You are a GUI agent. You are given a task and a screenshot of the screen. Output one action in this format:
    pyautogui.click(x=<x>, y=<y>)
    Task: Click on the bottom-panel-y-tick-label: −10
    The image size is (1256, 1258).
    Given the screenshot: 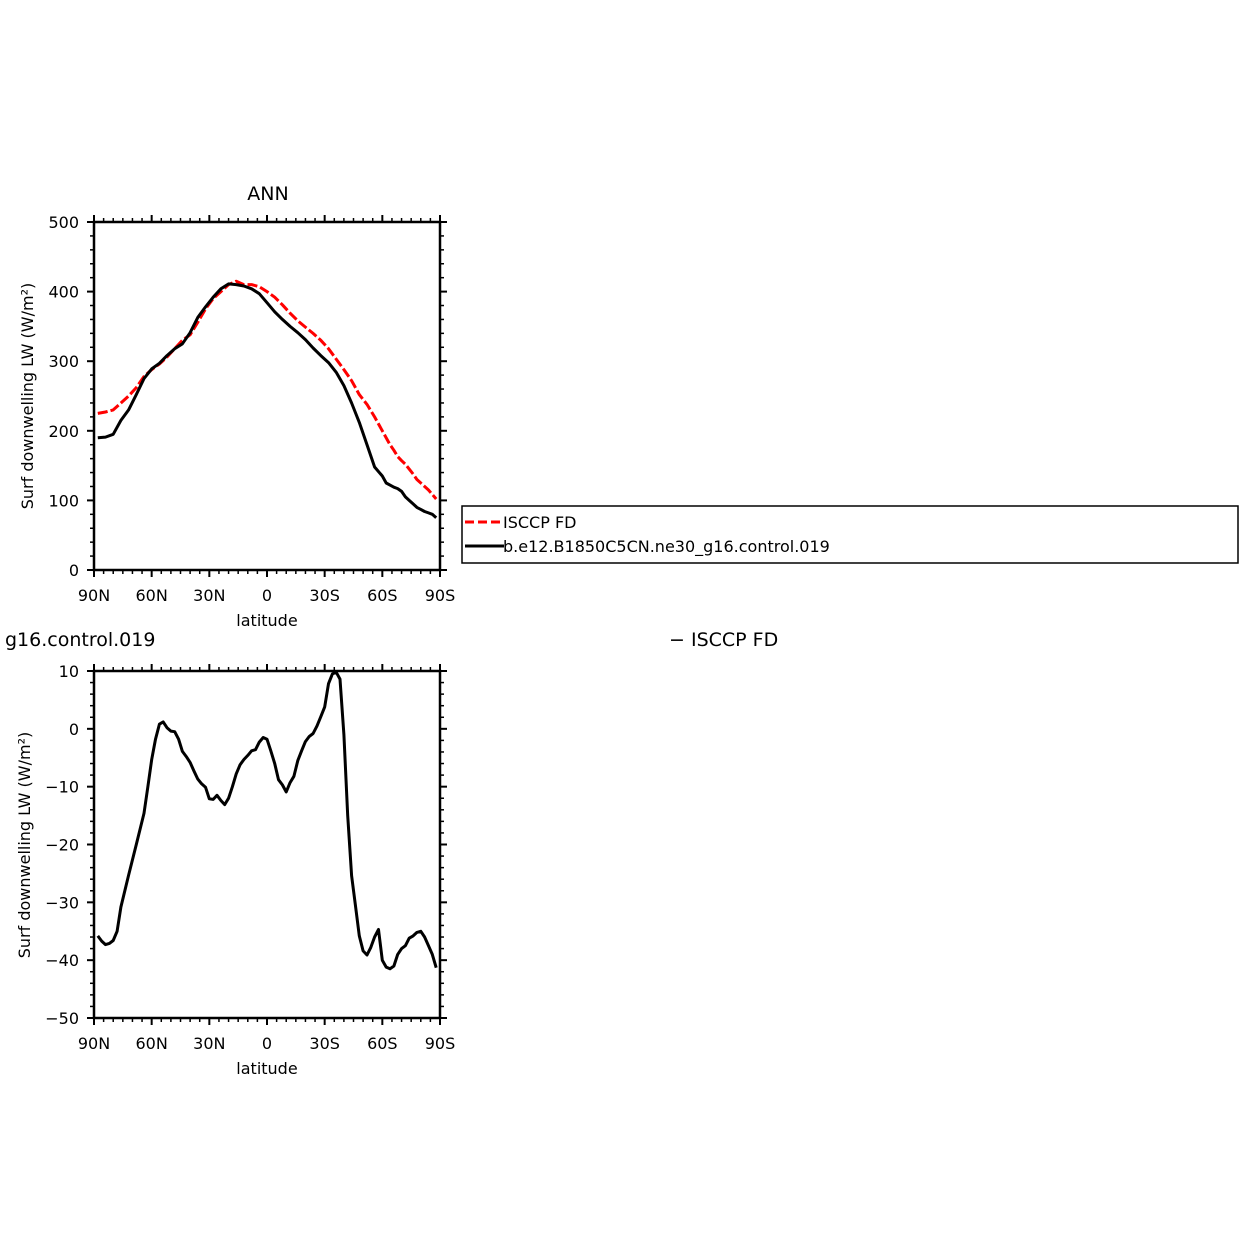 What is the action you would take?
    pyautogui.click(x=62, y=787)
    